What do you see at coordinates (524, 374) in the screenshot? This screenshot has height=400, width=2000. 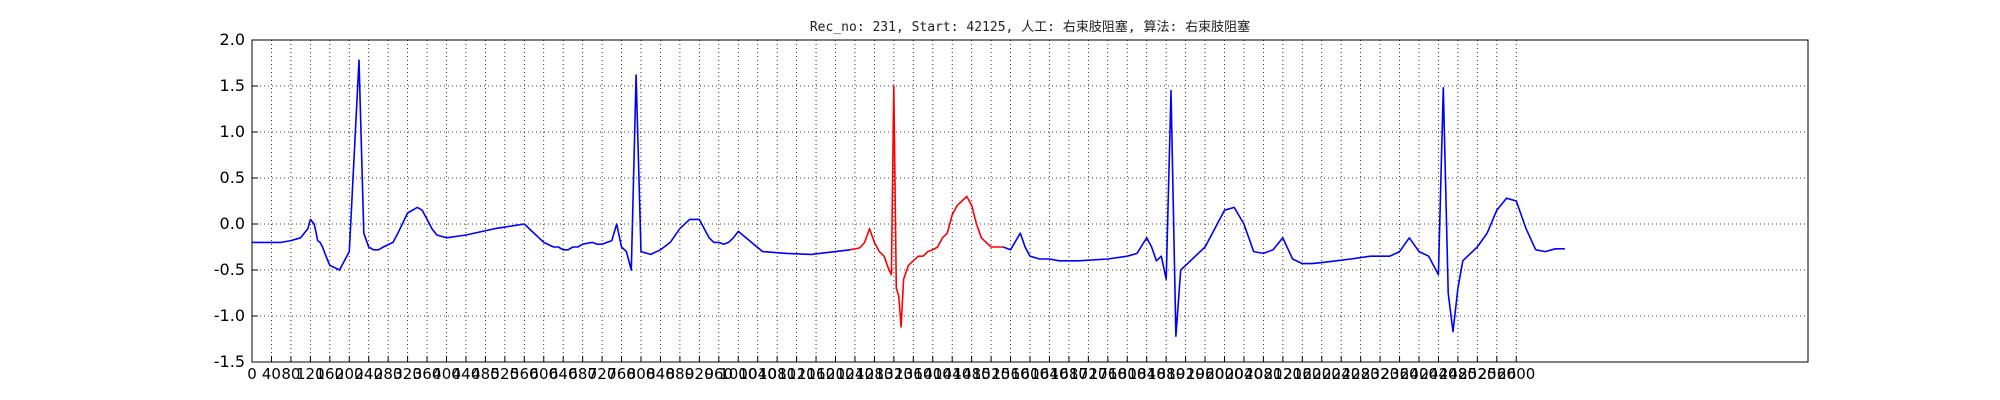 I see `x-tick-label: 560` at bounding box center [524, 374].